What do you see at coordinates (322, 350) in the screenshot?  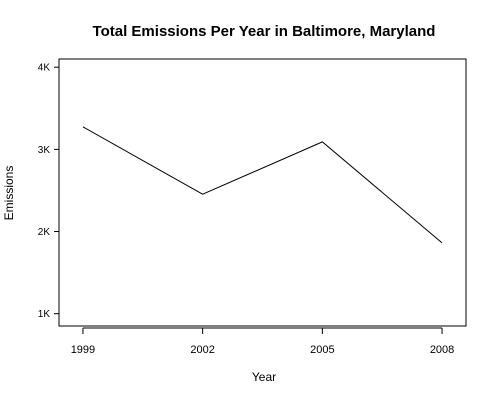 I see `x-tick-label: 2005` at bounding box center [322, 350].